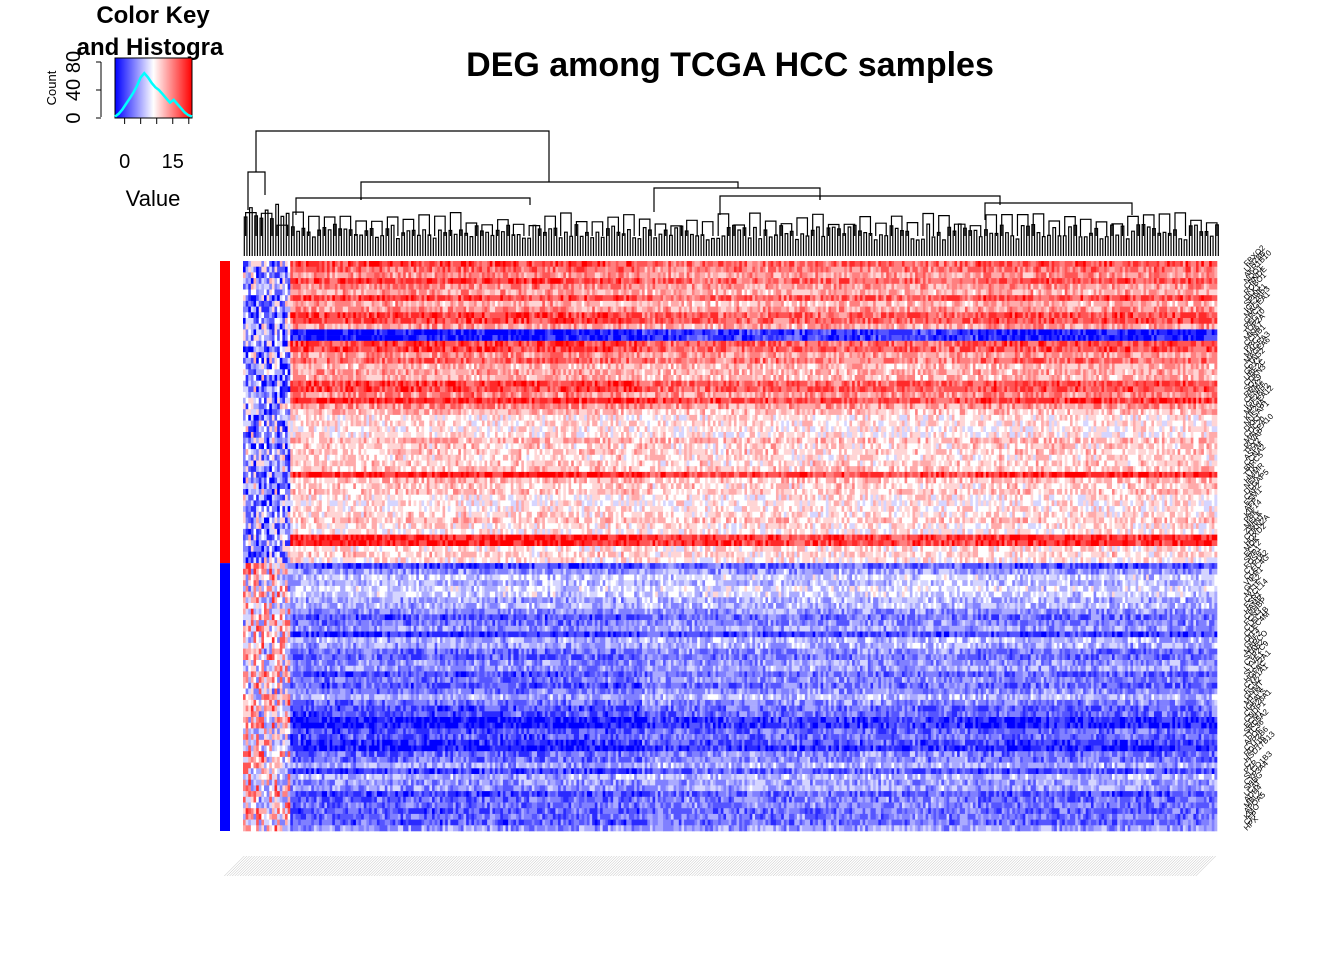 This screenshot has width=1344, height=960. I want to click on dendrogram-cluster-d, so click(1058, 211).